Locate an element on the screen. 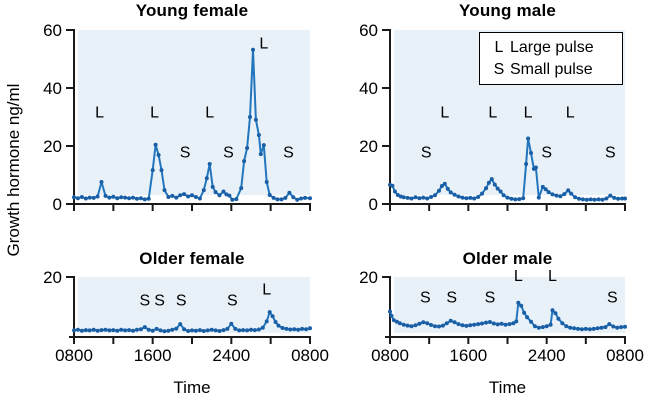 This screenshot has width=648, height=410. panel-title-young-male: Young male is located at coordinates (507, 10).